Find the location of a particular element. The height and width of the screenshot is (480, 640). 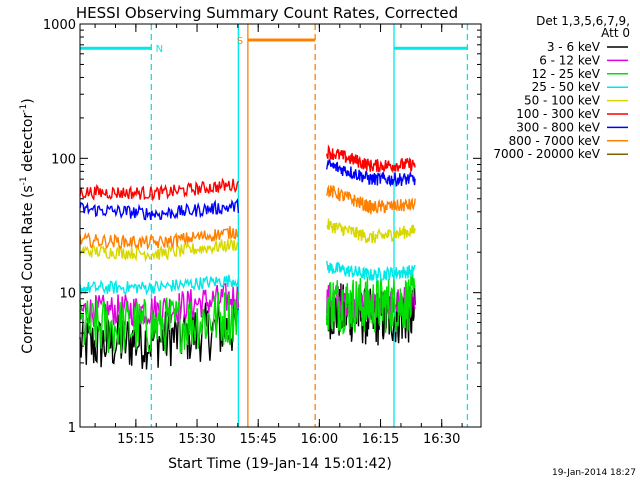

x-tick-label-0: 15:15 is located at coordinates (135, 439).